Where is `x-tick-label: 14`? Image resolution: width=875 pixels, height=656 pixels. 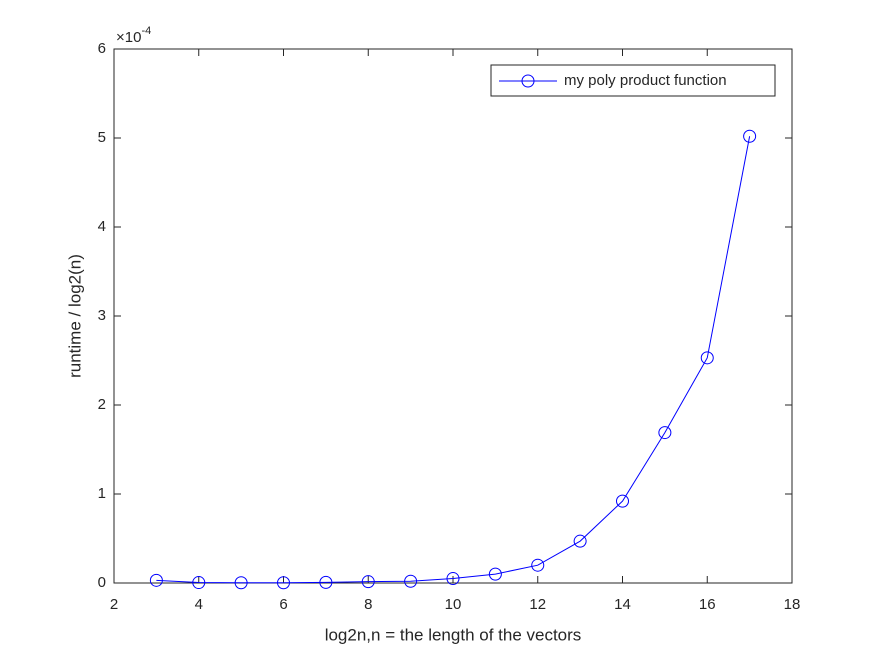
x-tick-label: 14 is located at coordinates (622, 604).